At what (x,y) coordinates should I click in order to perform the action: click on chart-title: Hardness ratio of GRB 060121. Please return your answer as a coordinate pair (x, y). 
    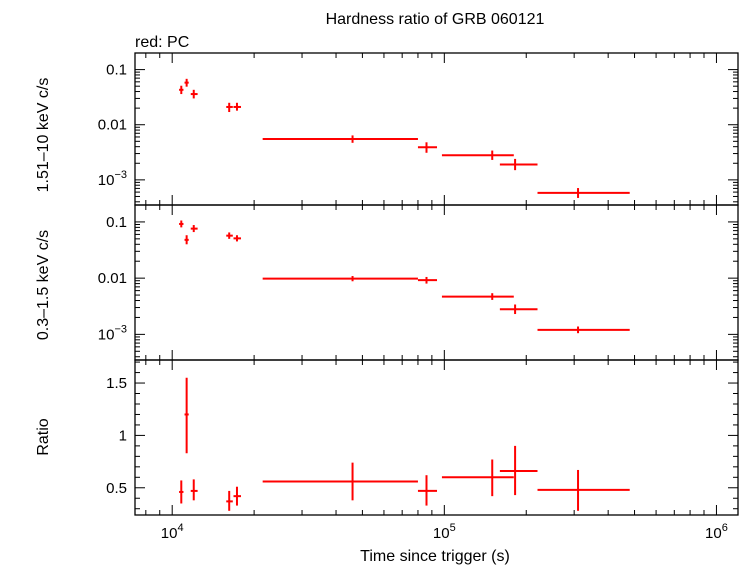
    Looking at the image, I should click on (435, 19).